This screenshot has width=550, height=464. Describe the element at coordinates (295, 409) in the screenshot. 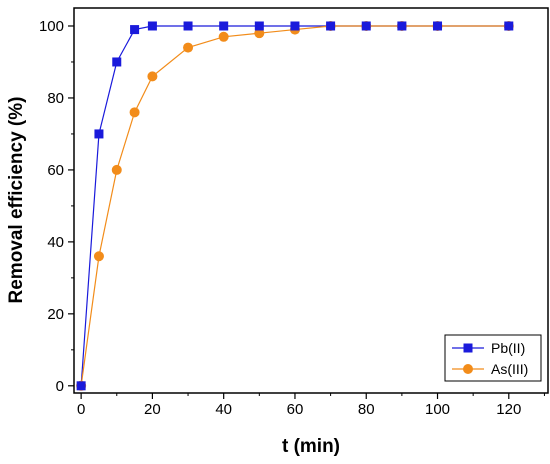

I see `x-tick-label: 60` at that location.